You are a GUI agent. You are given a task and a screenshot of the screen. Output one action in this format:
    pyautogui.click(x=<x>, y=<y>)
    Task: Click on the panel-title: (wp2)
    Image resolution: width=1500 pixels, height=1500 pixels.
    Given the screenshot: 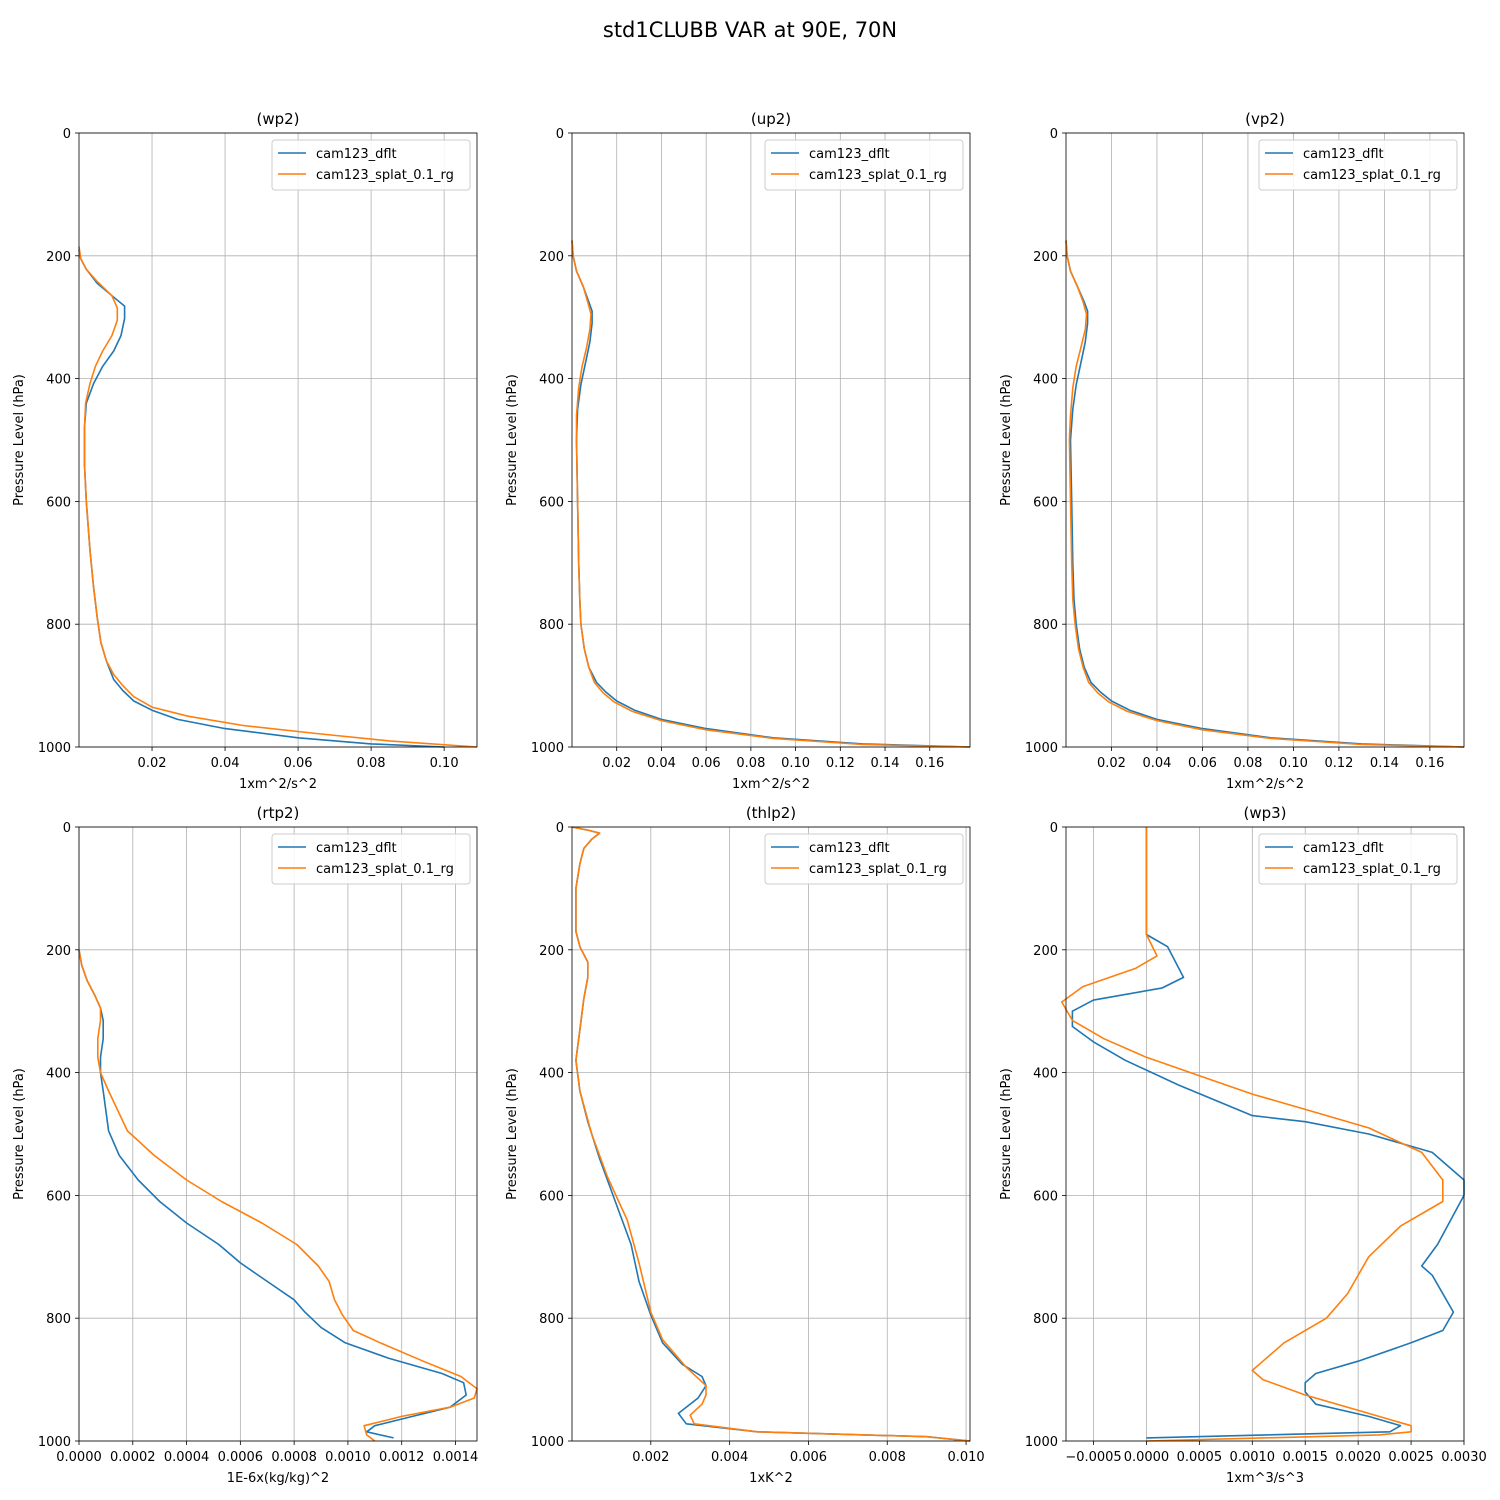 What is the action you would take?
    pyautogui.click(x=277, y=119)
    